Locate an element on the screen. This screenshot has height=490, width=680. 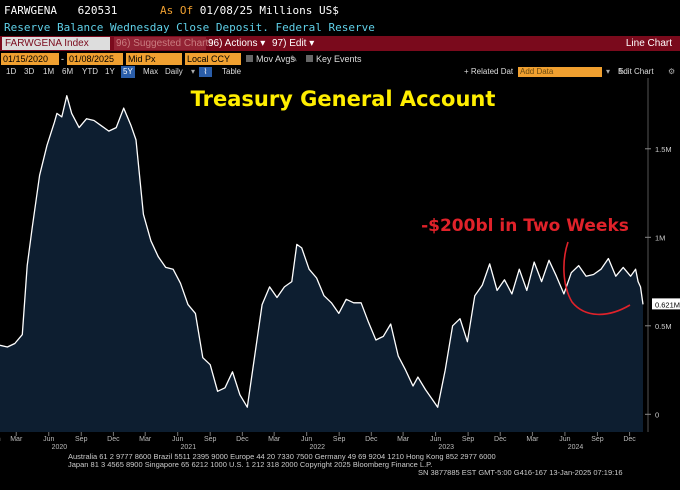
period-6m: 6M is located at coordinates (68, 71).